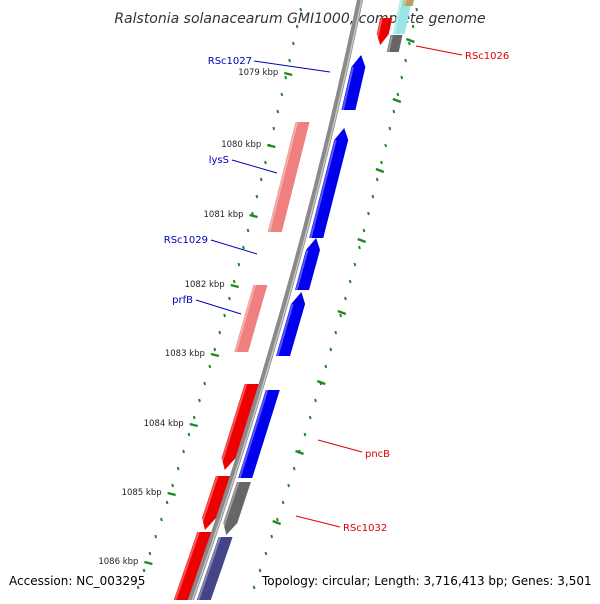 The image size is (600, 604). Describe the element at coordinates (245, 318) in the screenshot. I see `rna-feature-2-shade` at that location.